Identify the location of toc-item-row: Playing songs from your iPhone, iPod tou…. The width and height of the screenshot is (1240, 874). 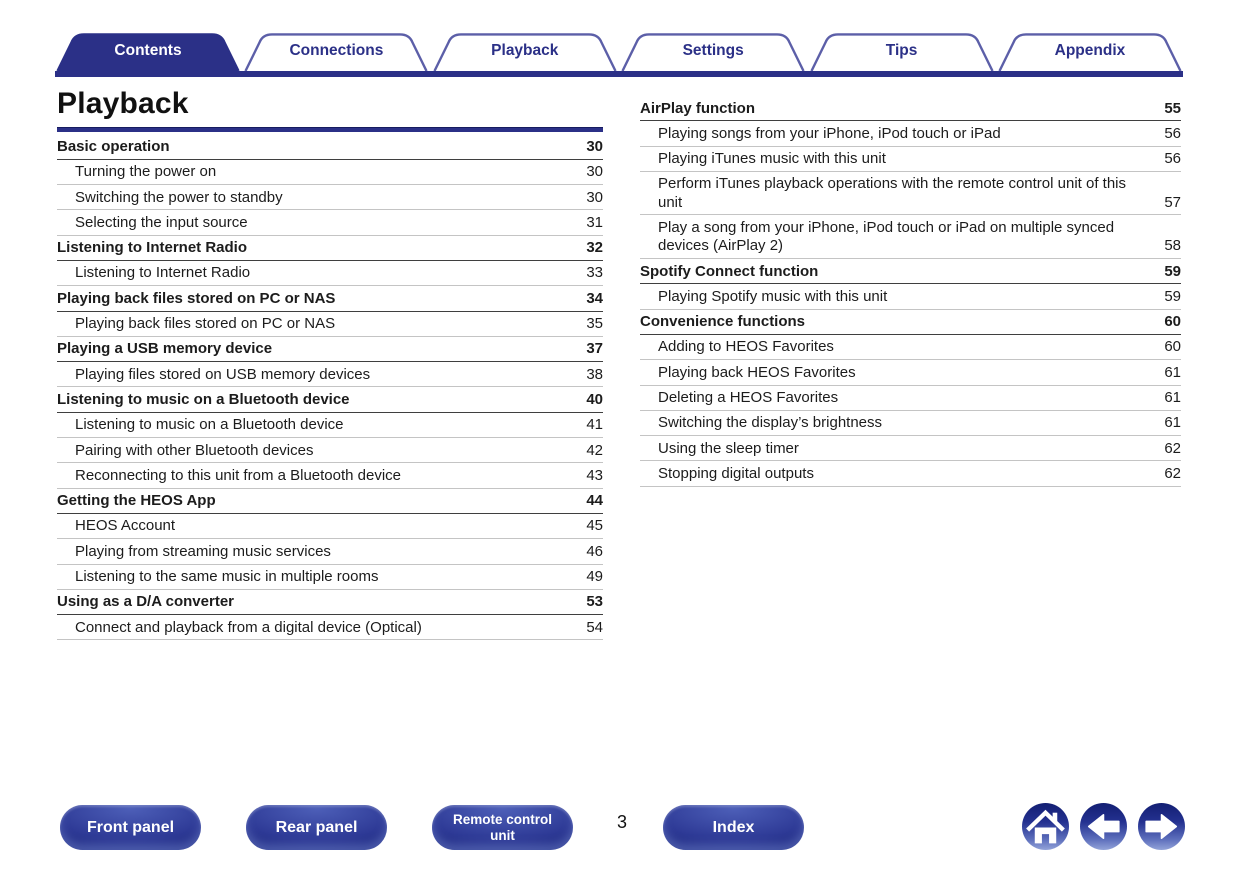
(910, 134).